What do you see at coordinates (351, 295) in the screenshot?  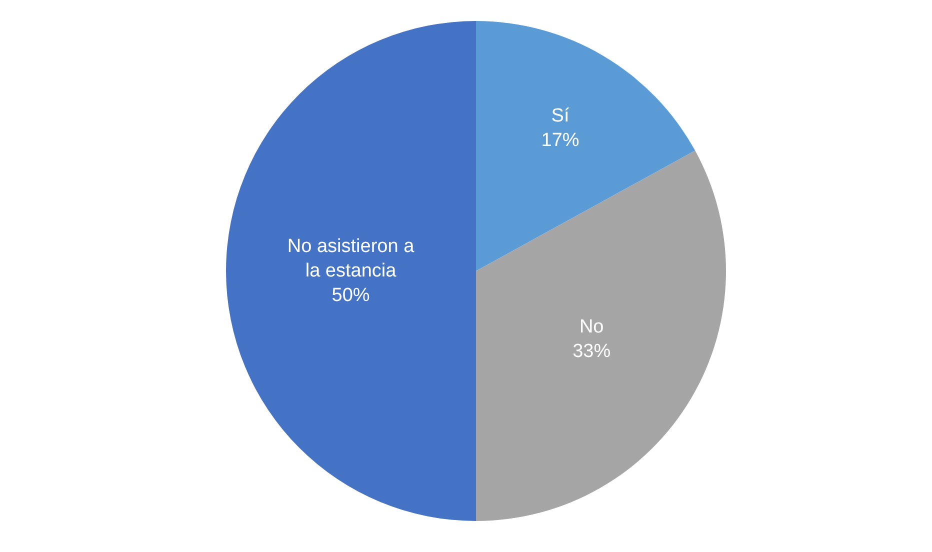 I see `data-label: 50%` at bounding box center [351, 295].